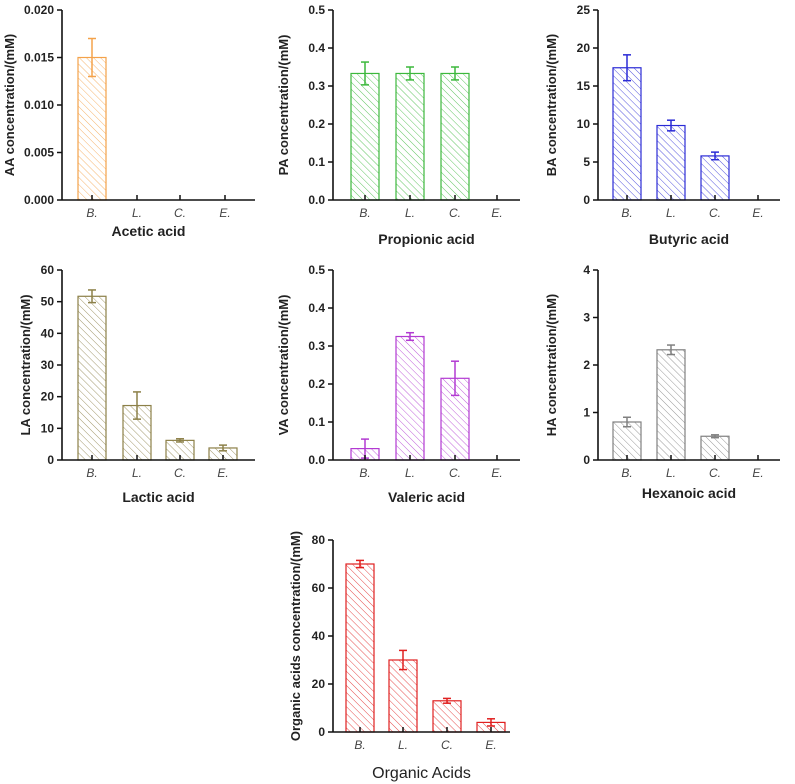 The image size is (795, 784). I want to click on subplot-title: Valeric acid, so click(426, 497).